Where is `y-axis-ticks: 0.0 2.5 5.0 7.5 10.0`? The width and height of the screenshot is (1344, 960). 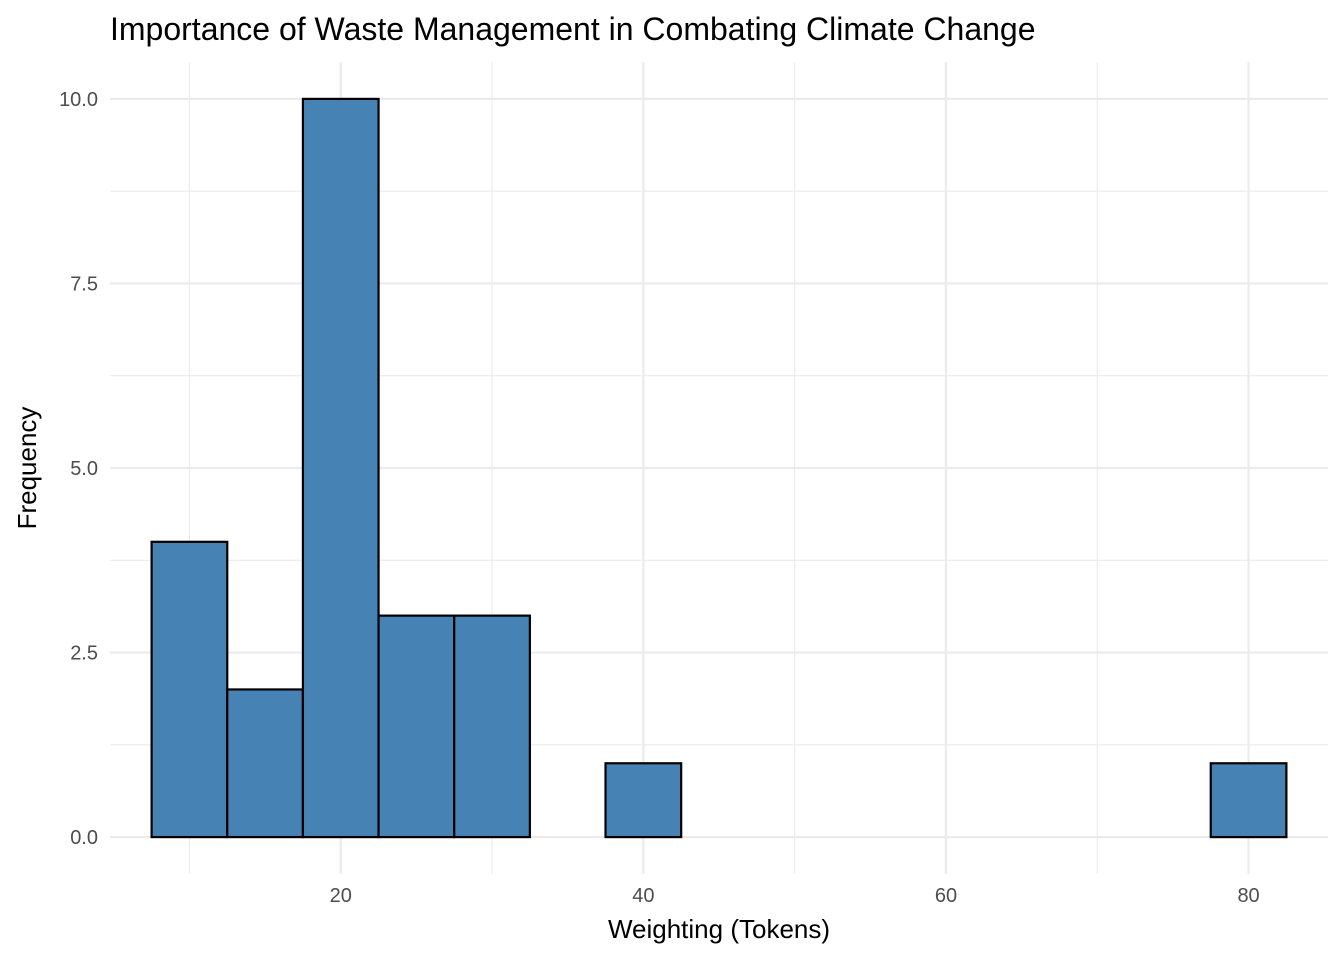
y-axis-ticks: 0.0 2.5 5.0 7.5 10.0 is located at coordinates (78, 469).